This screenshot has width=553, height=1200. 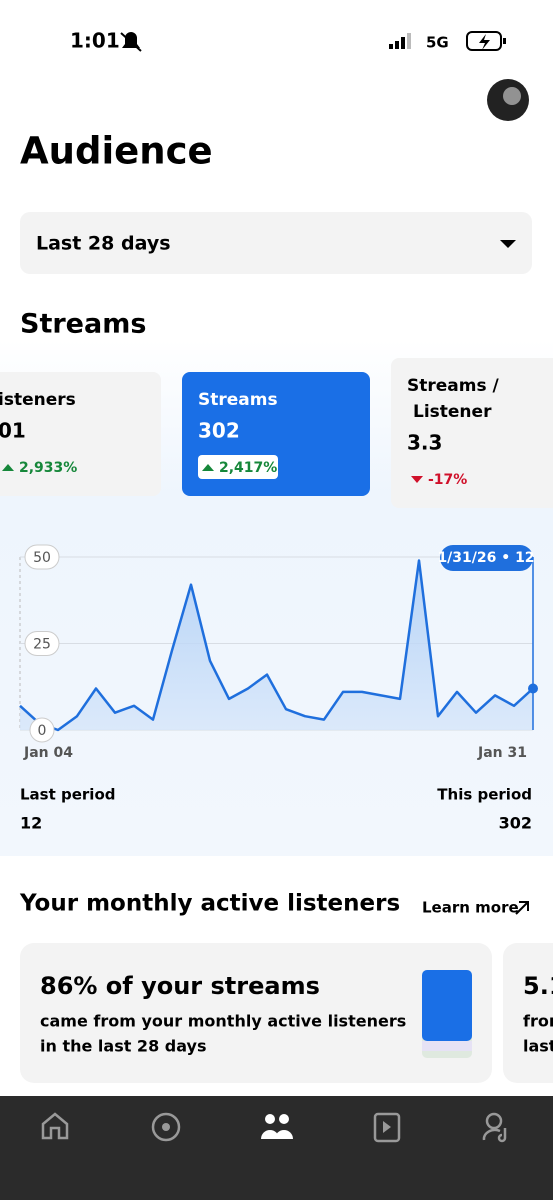 I want to click on nav-discover, so click(x=166, y=1127).